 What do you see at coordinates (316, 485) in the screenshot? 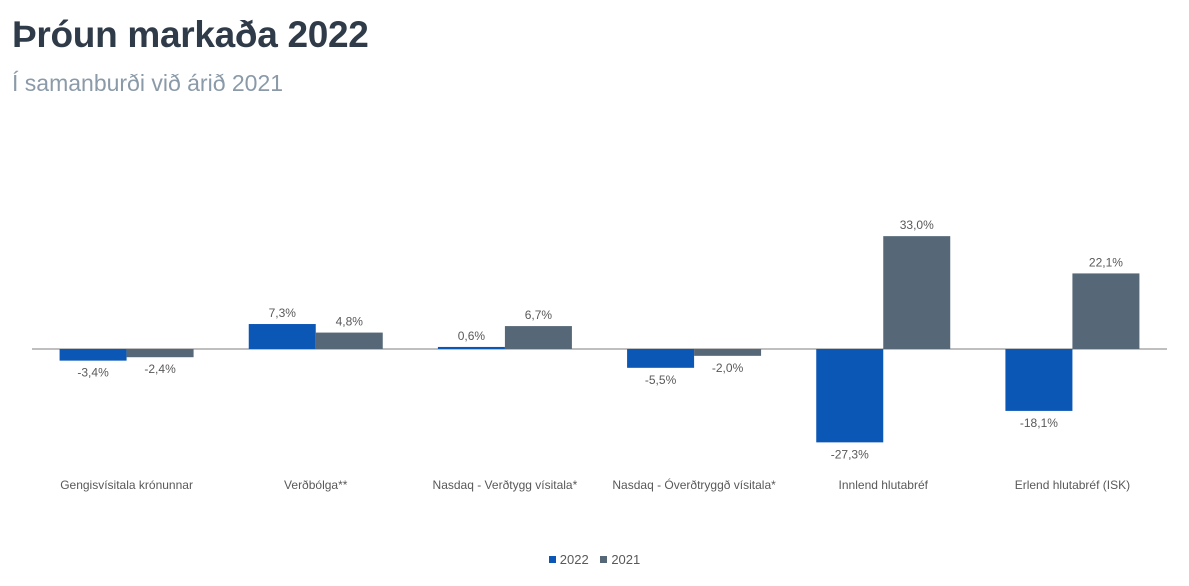
I see `category-label-1: Verðbólga**` at bounding box center [316, 485].